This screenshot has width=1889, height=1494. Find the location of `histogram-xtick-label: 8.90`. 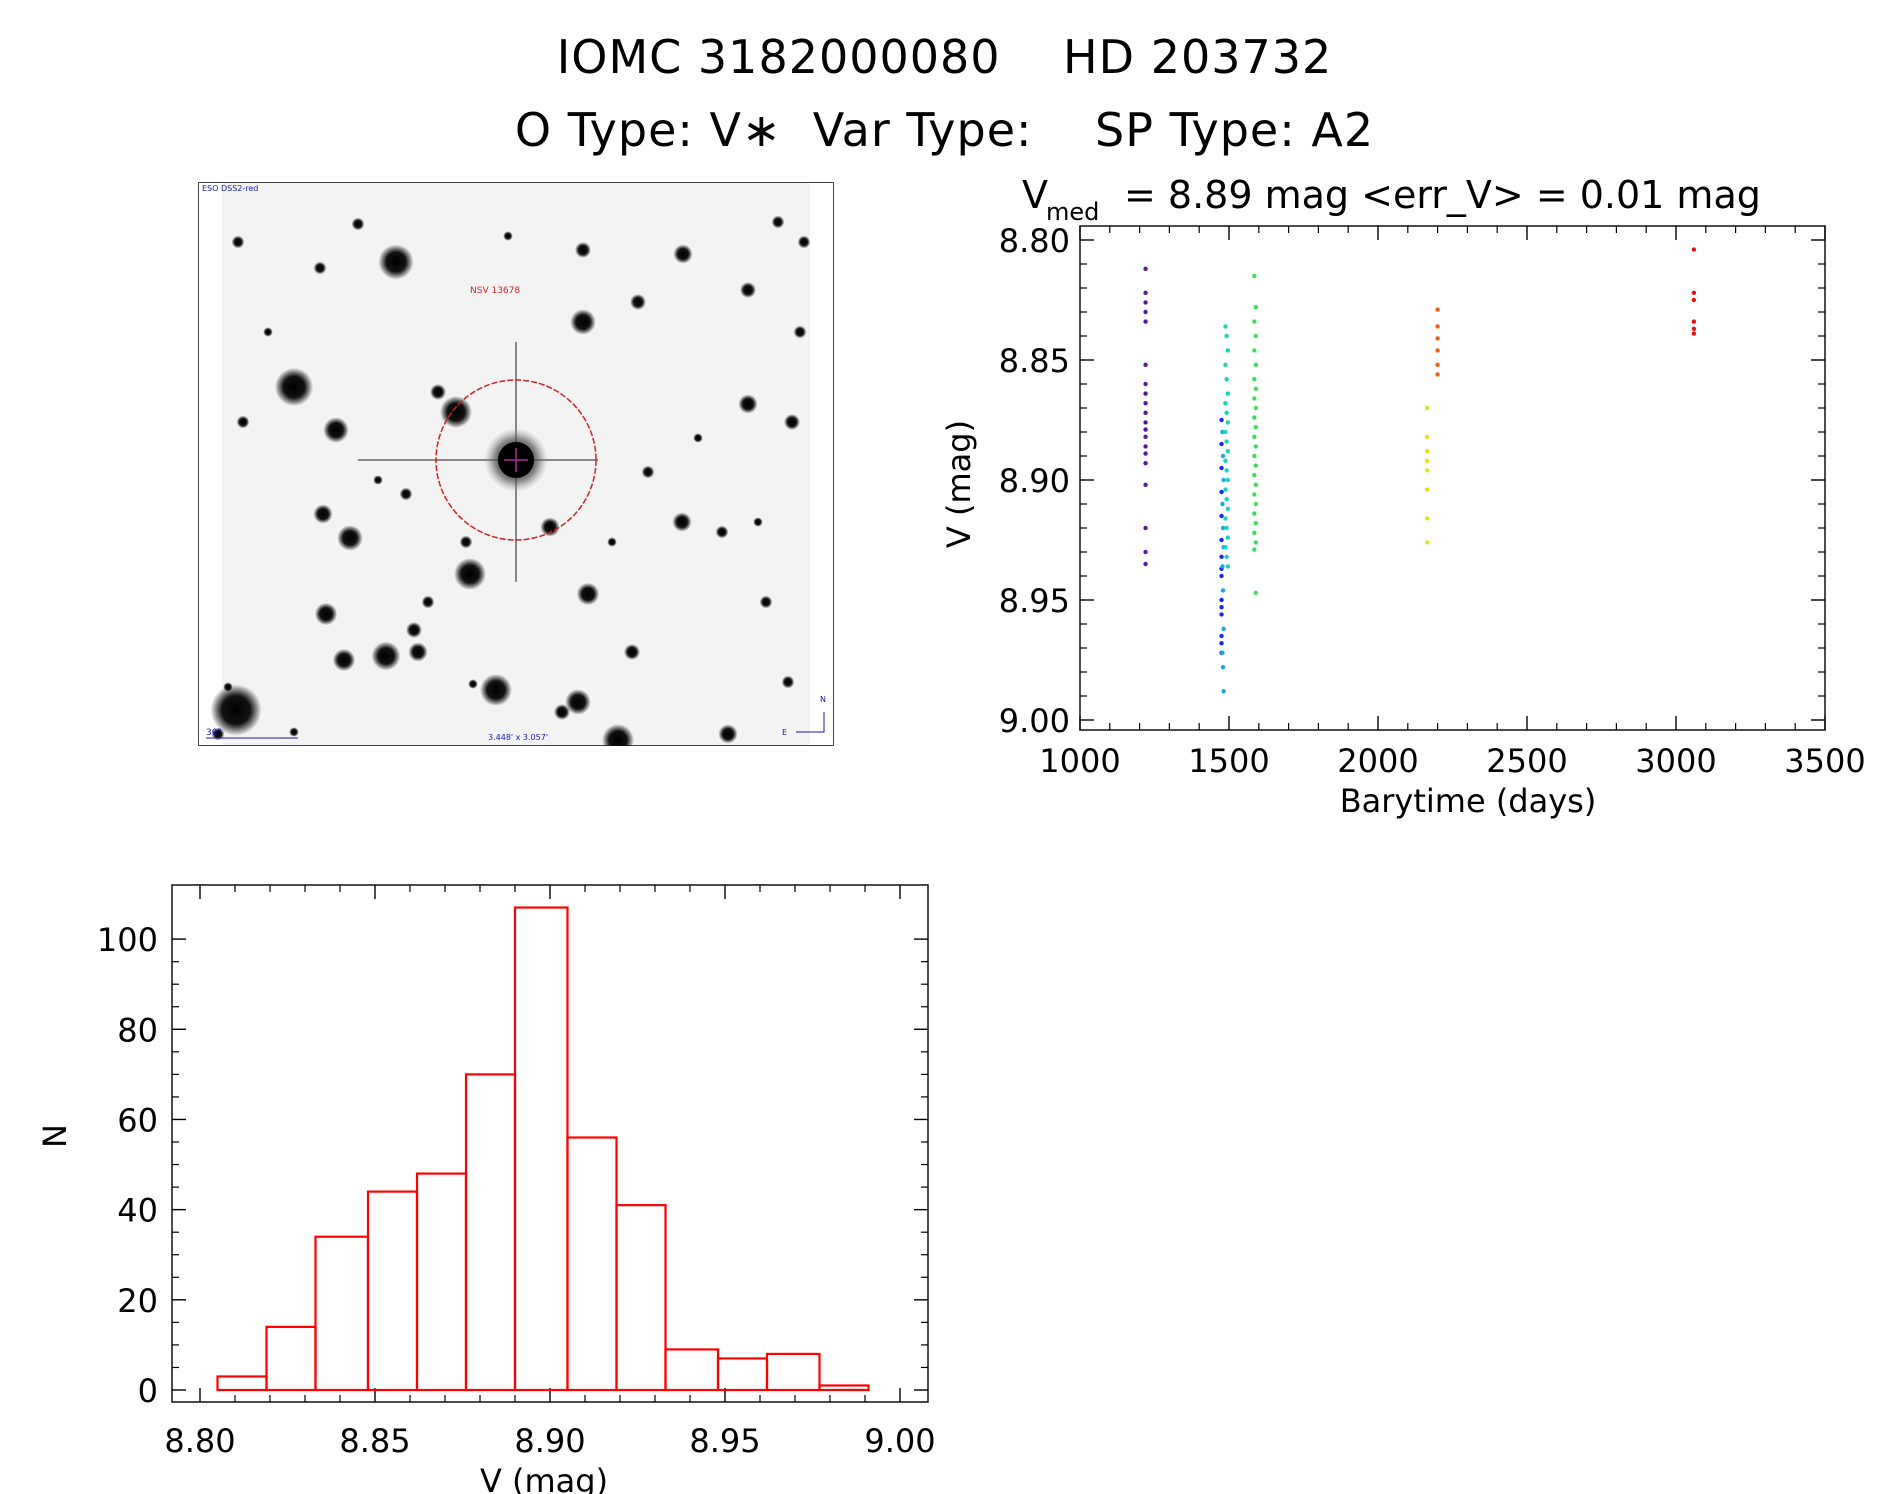

histogram-xtick-label: 8.90 is located at coordinates (549, 1441).